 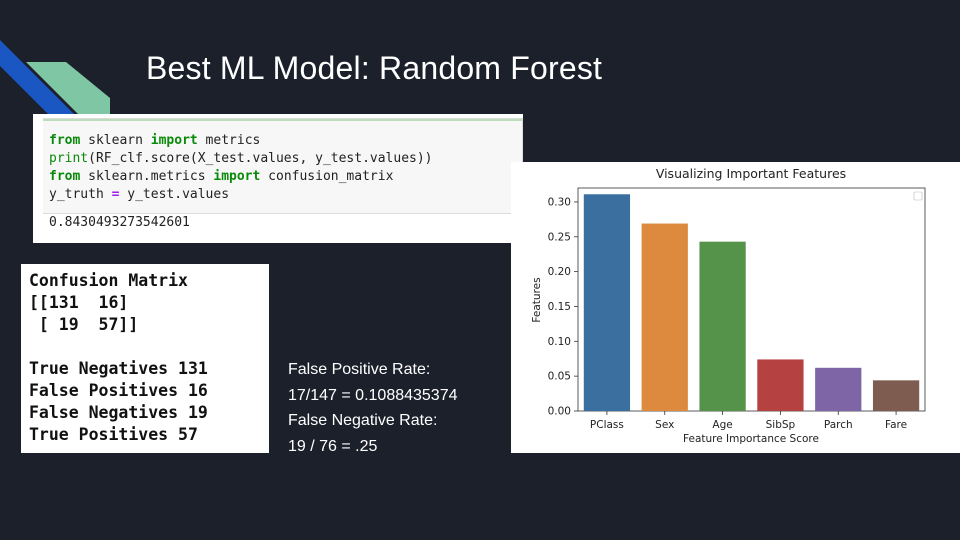 I want to click on y-tick-label: 0.25, so click(x=559, y=237).